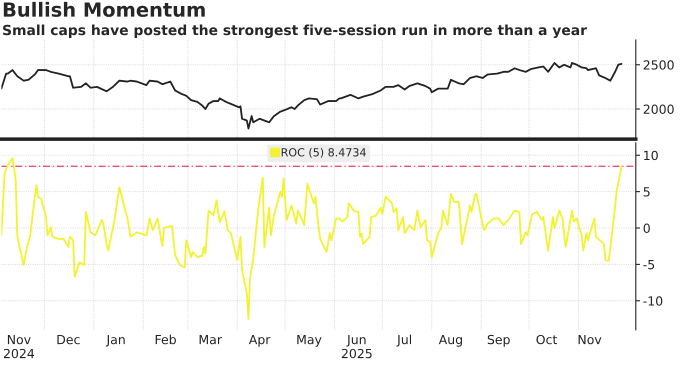  Describe the element at coordinates (590, 339) in the screenshot. I see `x-tick-label: Nov` at that location.